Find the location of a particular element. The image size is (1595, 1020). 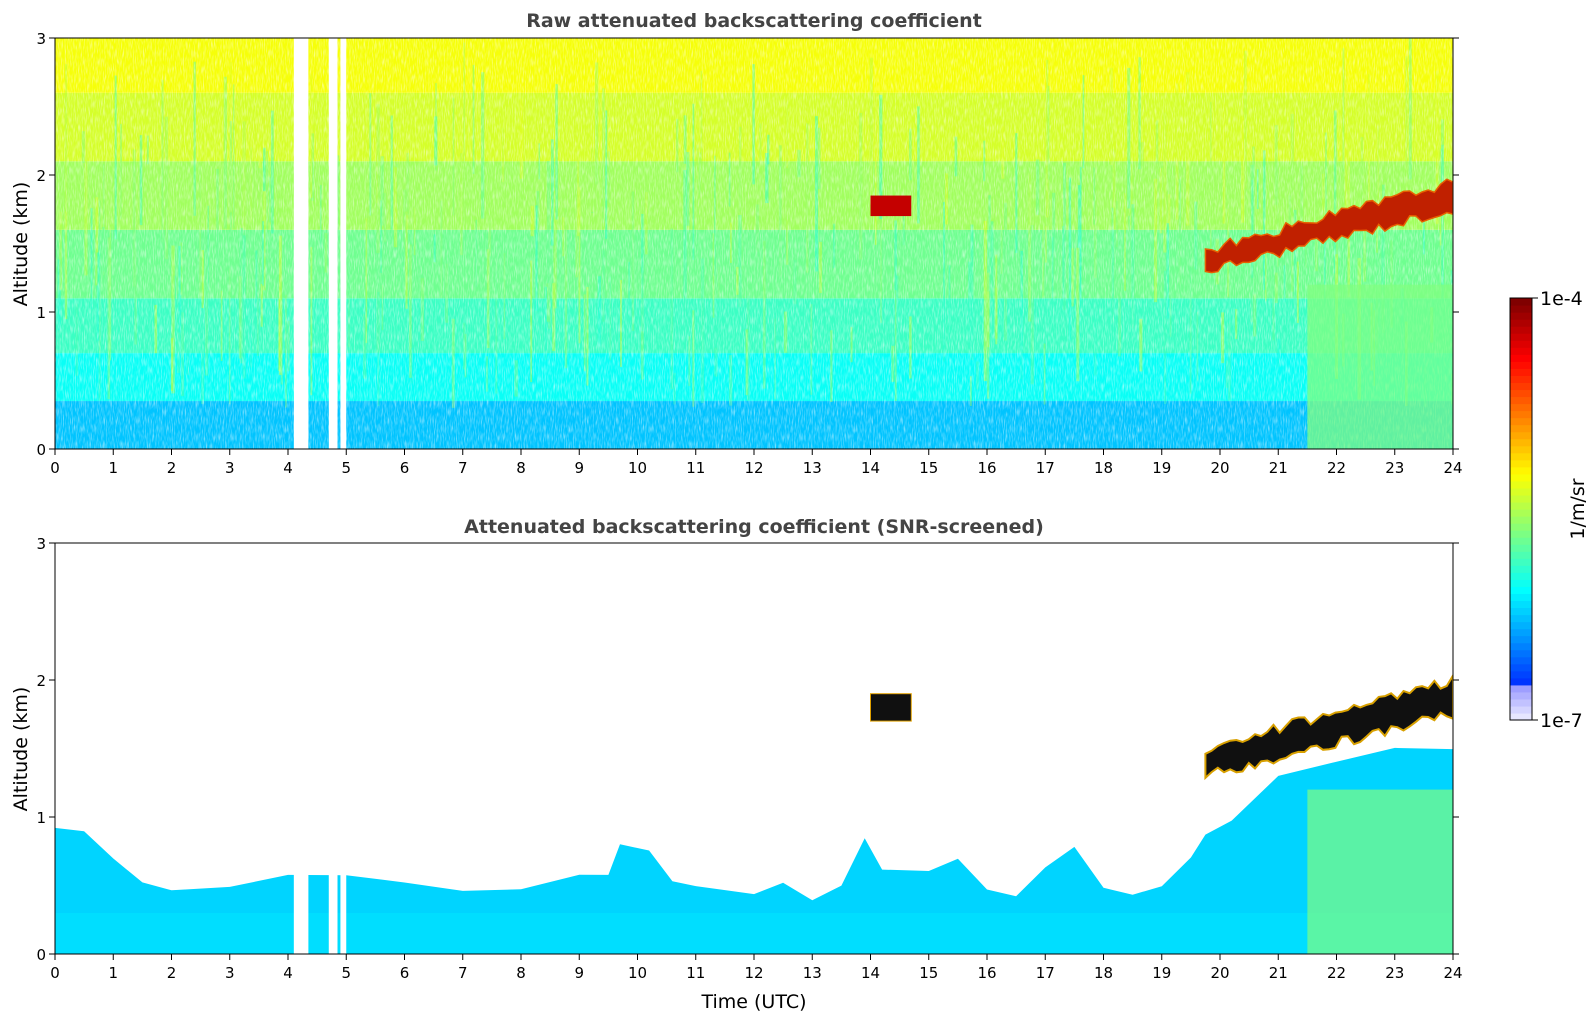

x-tick-label: 16 is located at coordinates (986, 973).